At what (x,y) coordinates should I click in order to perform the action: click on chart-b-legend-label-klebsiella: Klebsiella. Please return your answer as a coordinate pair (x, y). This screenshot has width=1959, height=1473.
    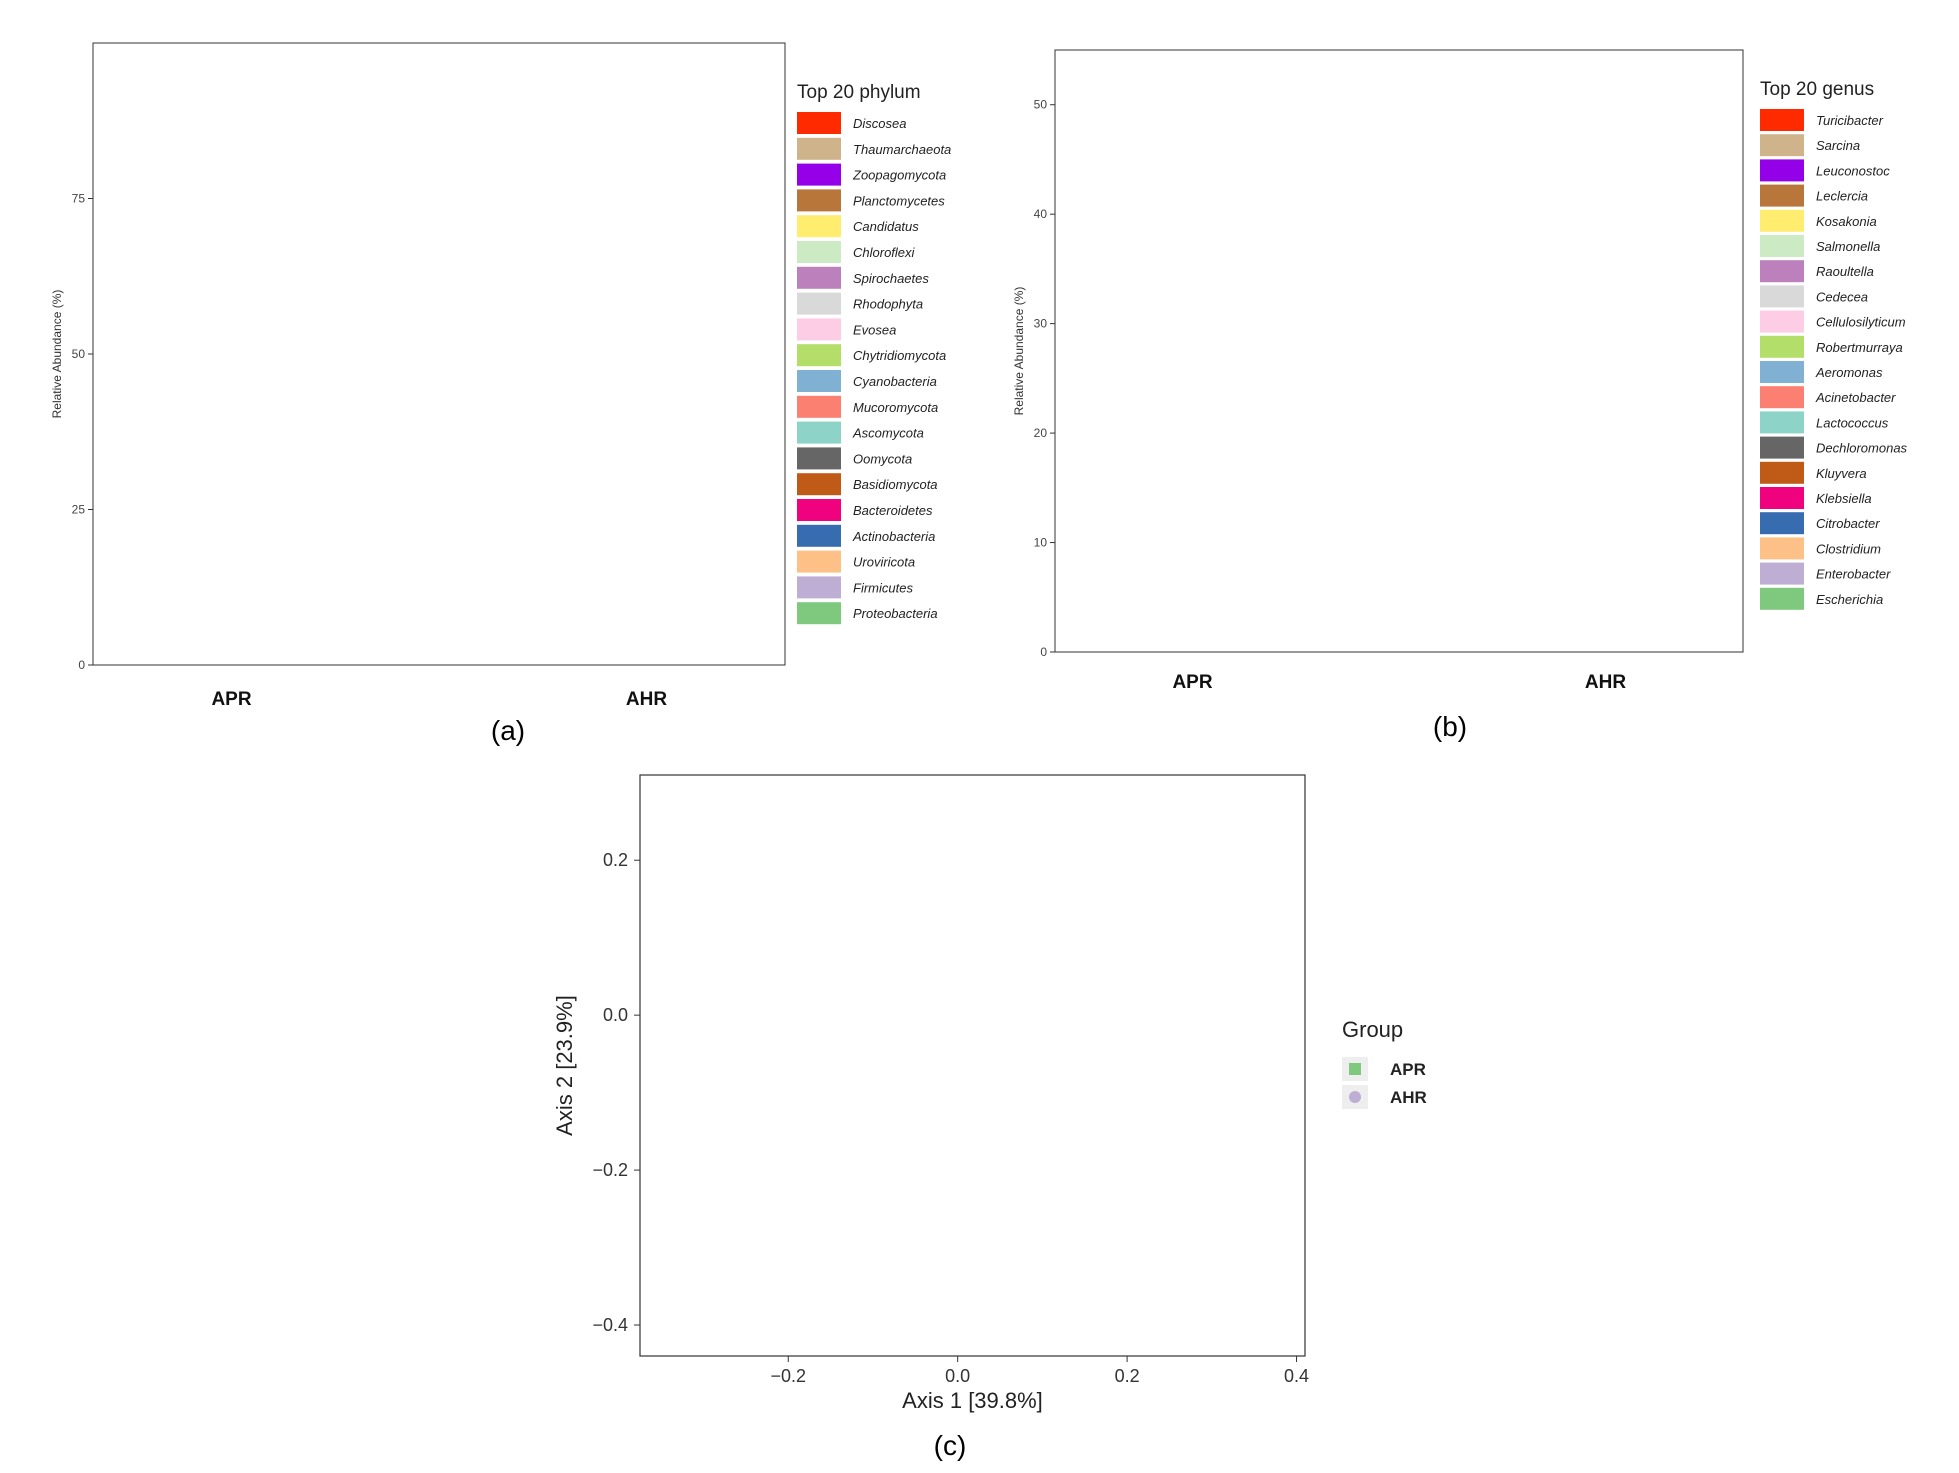
    Looking at the image, I should click on (1844, 498).